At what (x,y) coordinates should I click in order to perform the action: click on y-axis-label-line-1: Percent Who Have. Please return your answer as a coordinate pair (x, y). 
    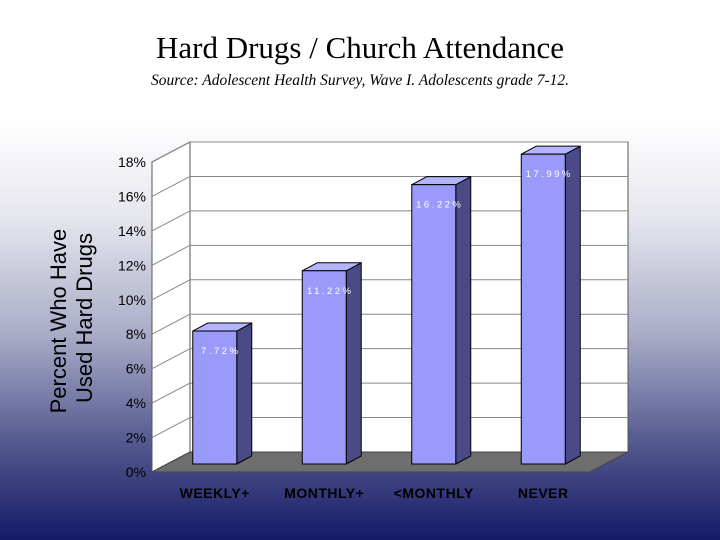
    Looking at the image, I should click on (58, 321).